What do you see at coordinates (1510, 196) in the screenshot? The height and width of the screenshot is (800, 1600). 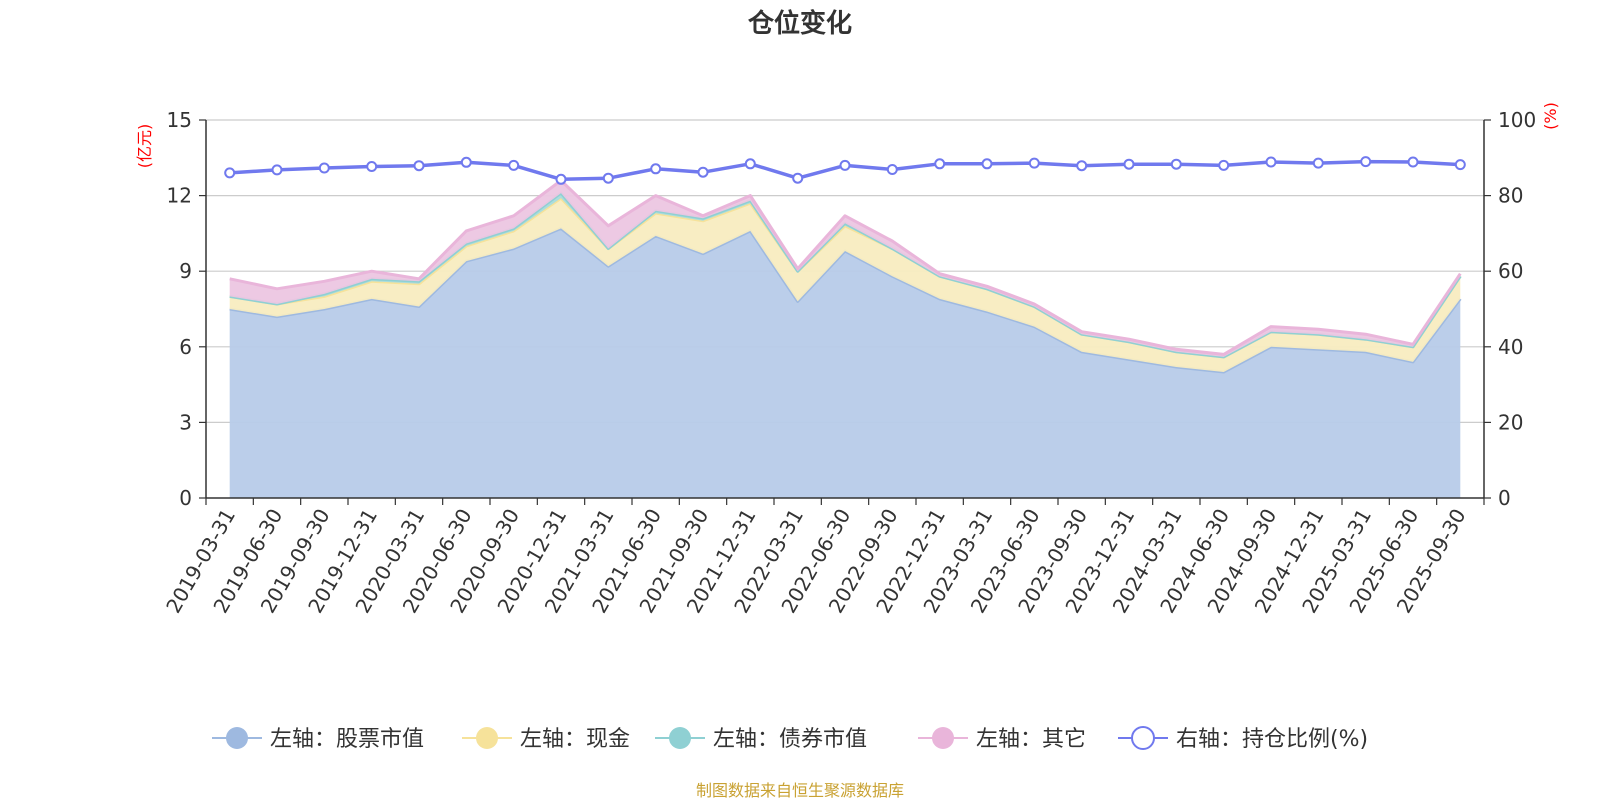 I see `right-axis-tick-label: 80` at bounding box center [1510, 196].